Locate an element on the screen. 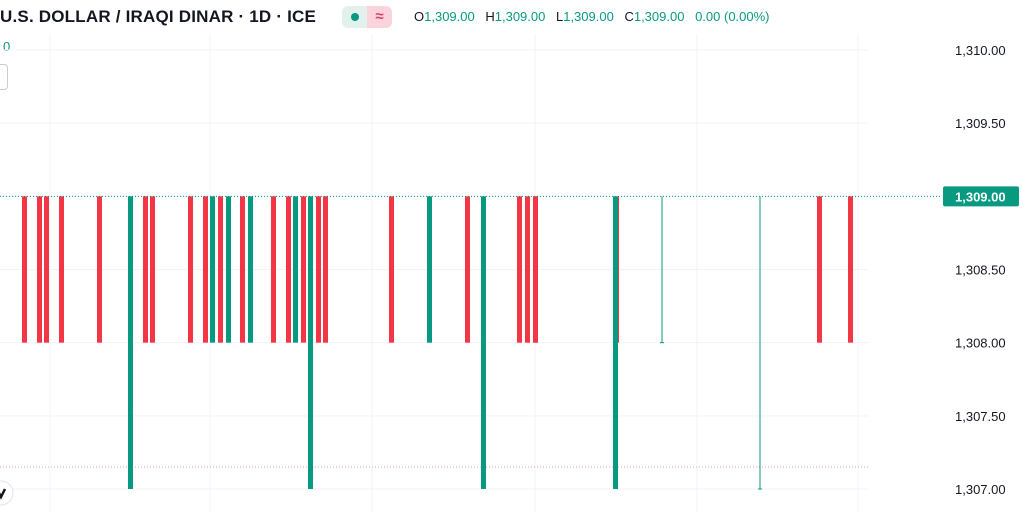 This screenshot has width=1022, height=512. y-tick-label: 1,308.50 is located at coordinates (980, 270).